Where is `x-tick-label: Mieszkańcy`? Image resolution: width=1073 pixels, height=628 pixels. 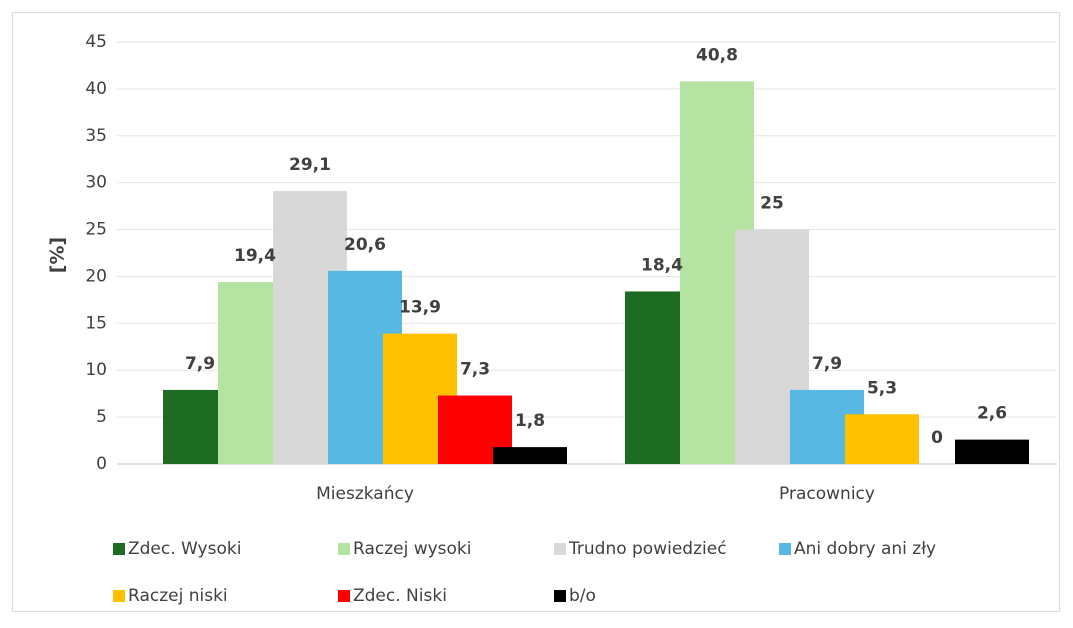 x-tick-label: Mieszkańcy is located at coordinates (365, 494).